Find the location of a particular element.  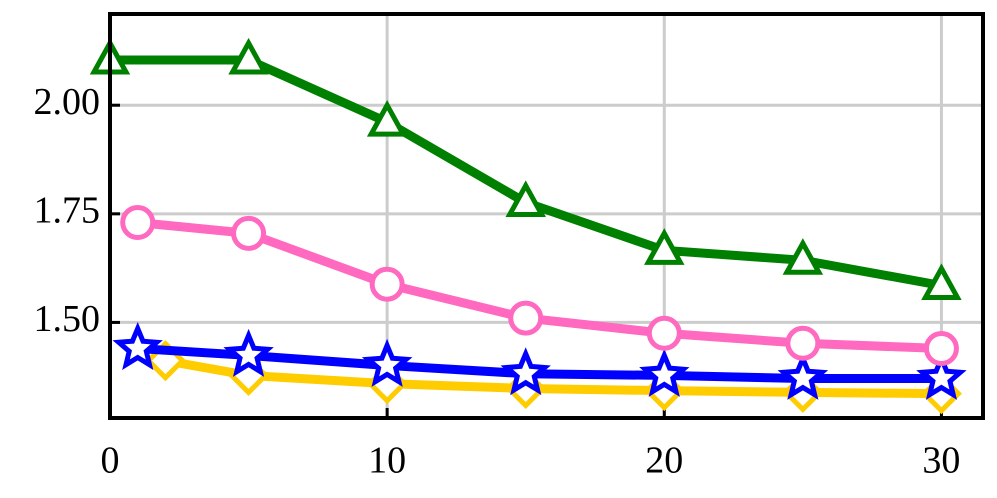

x-tick-label: 0 is located at coordinates (110, 461).